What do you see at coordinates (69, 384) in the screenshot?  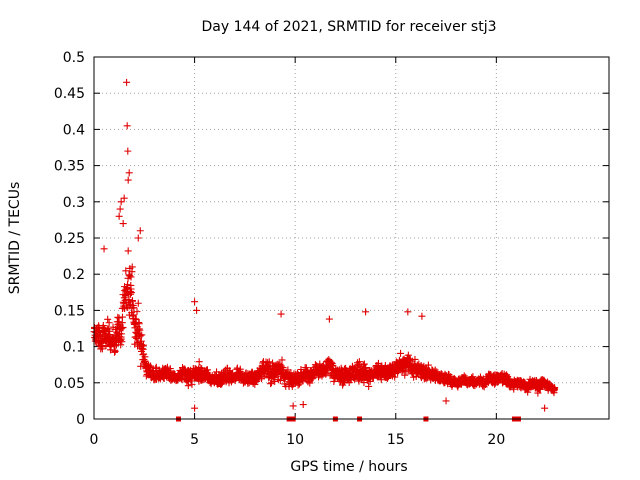 I see `y-tick-label: 0.05` at bounding box center [69, 384].